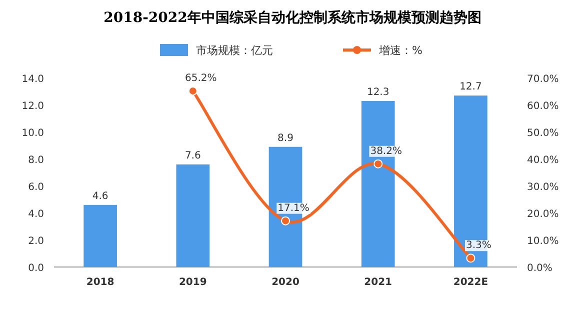  What do you see at coordinates (33, 133) in the screenshot?
I see `y-tick-label: 10.0` at bounding box center [33, 133].